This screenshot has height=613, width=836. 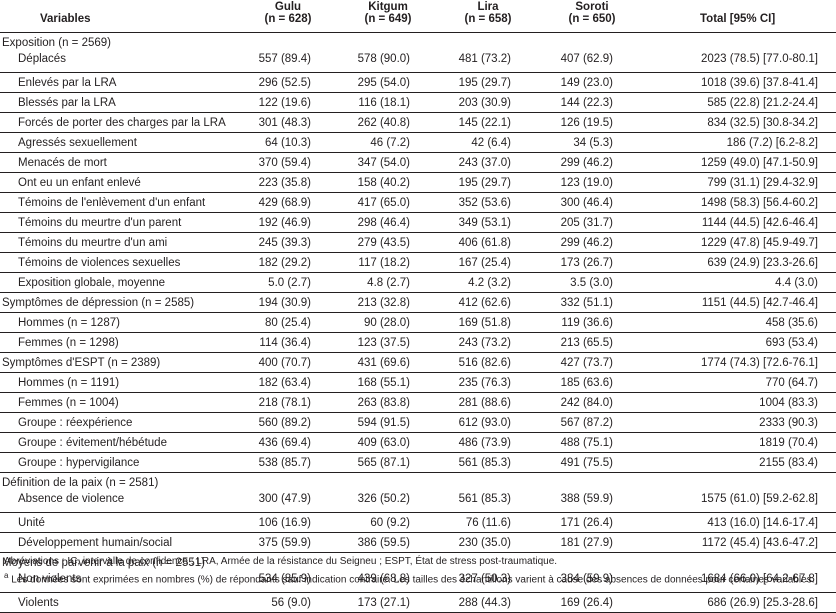 I want to click on cell-kitgum: 417 (65.0), so click(x=383, y=203).